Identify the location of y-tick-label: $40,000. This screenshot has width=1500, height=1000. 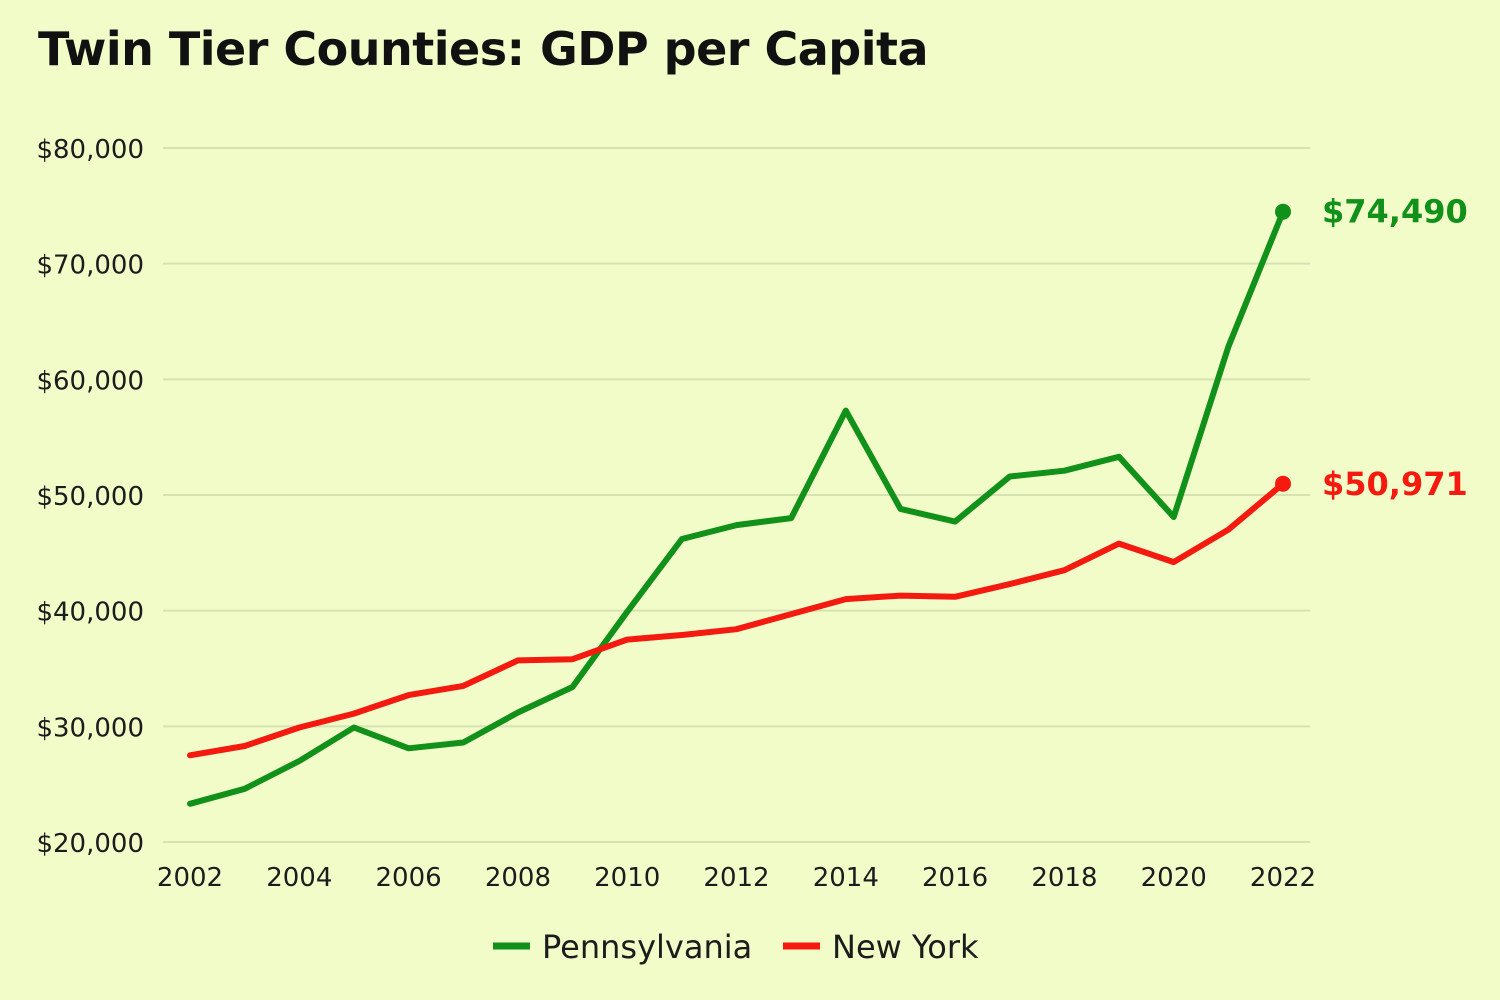
(90, 613).